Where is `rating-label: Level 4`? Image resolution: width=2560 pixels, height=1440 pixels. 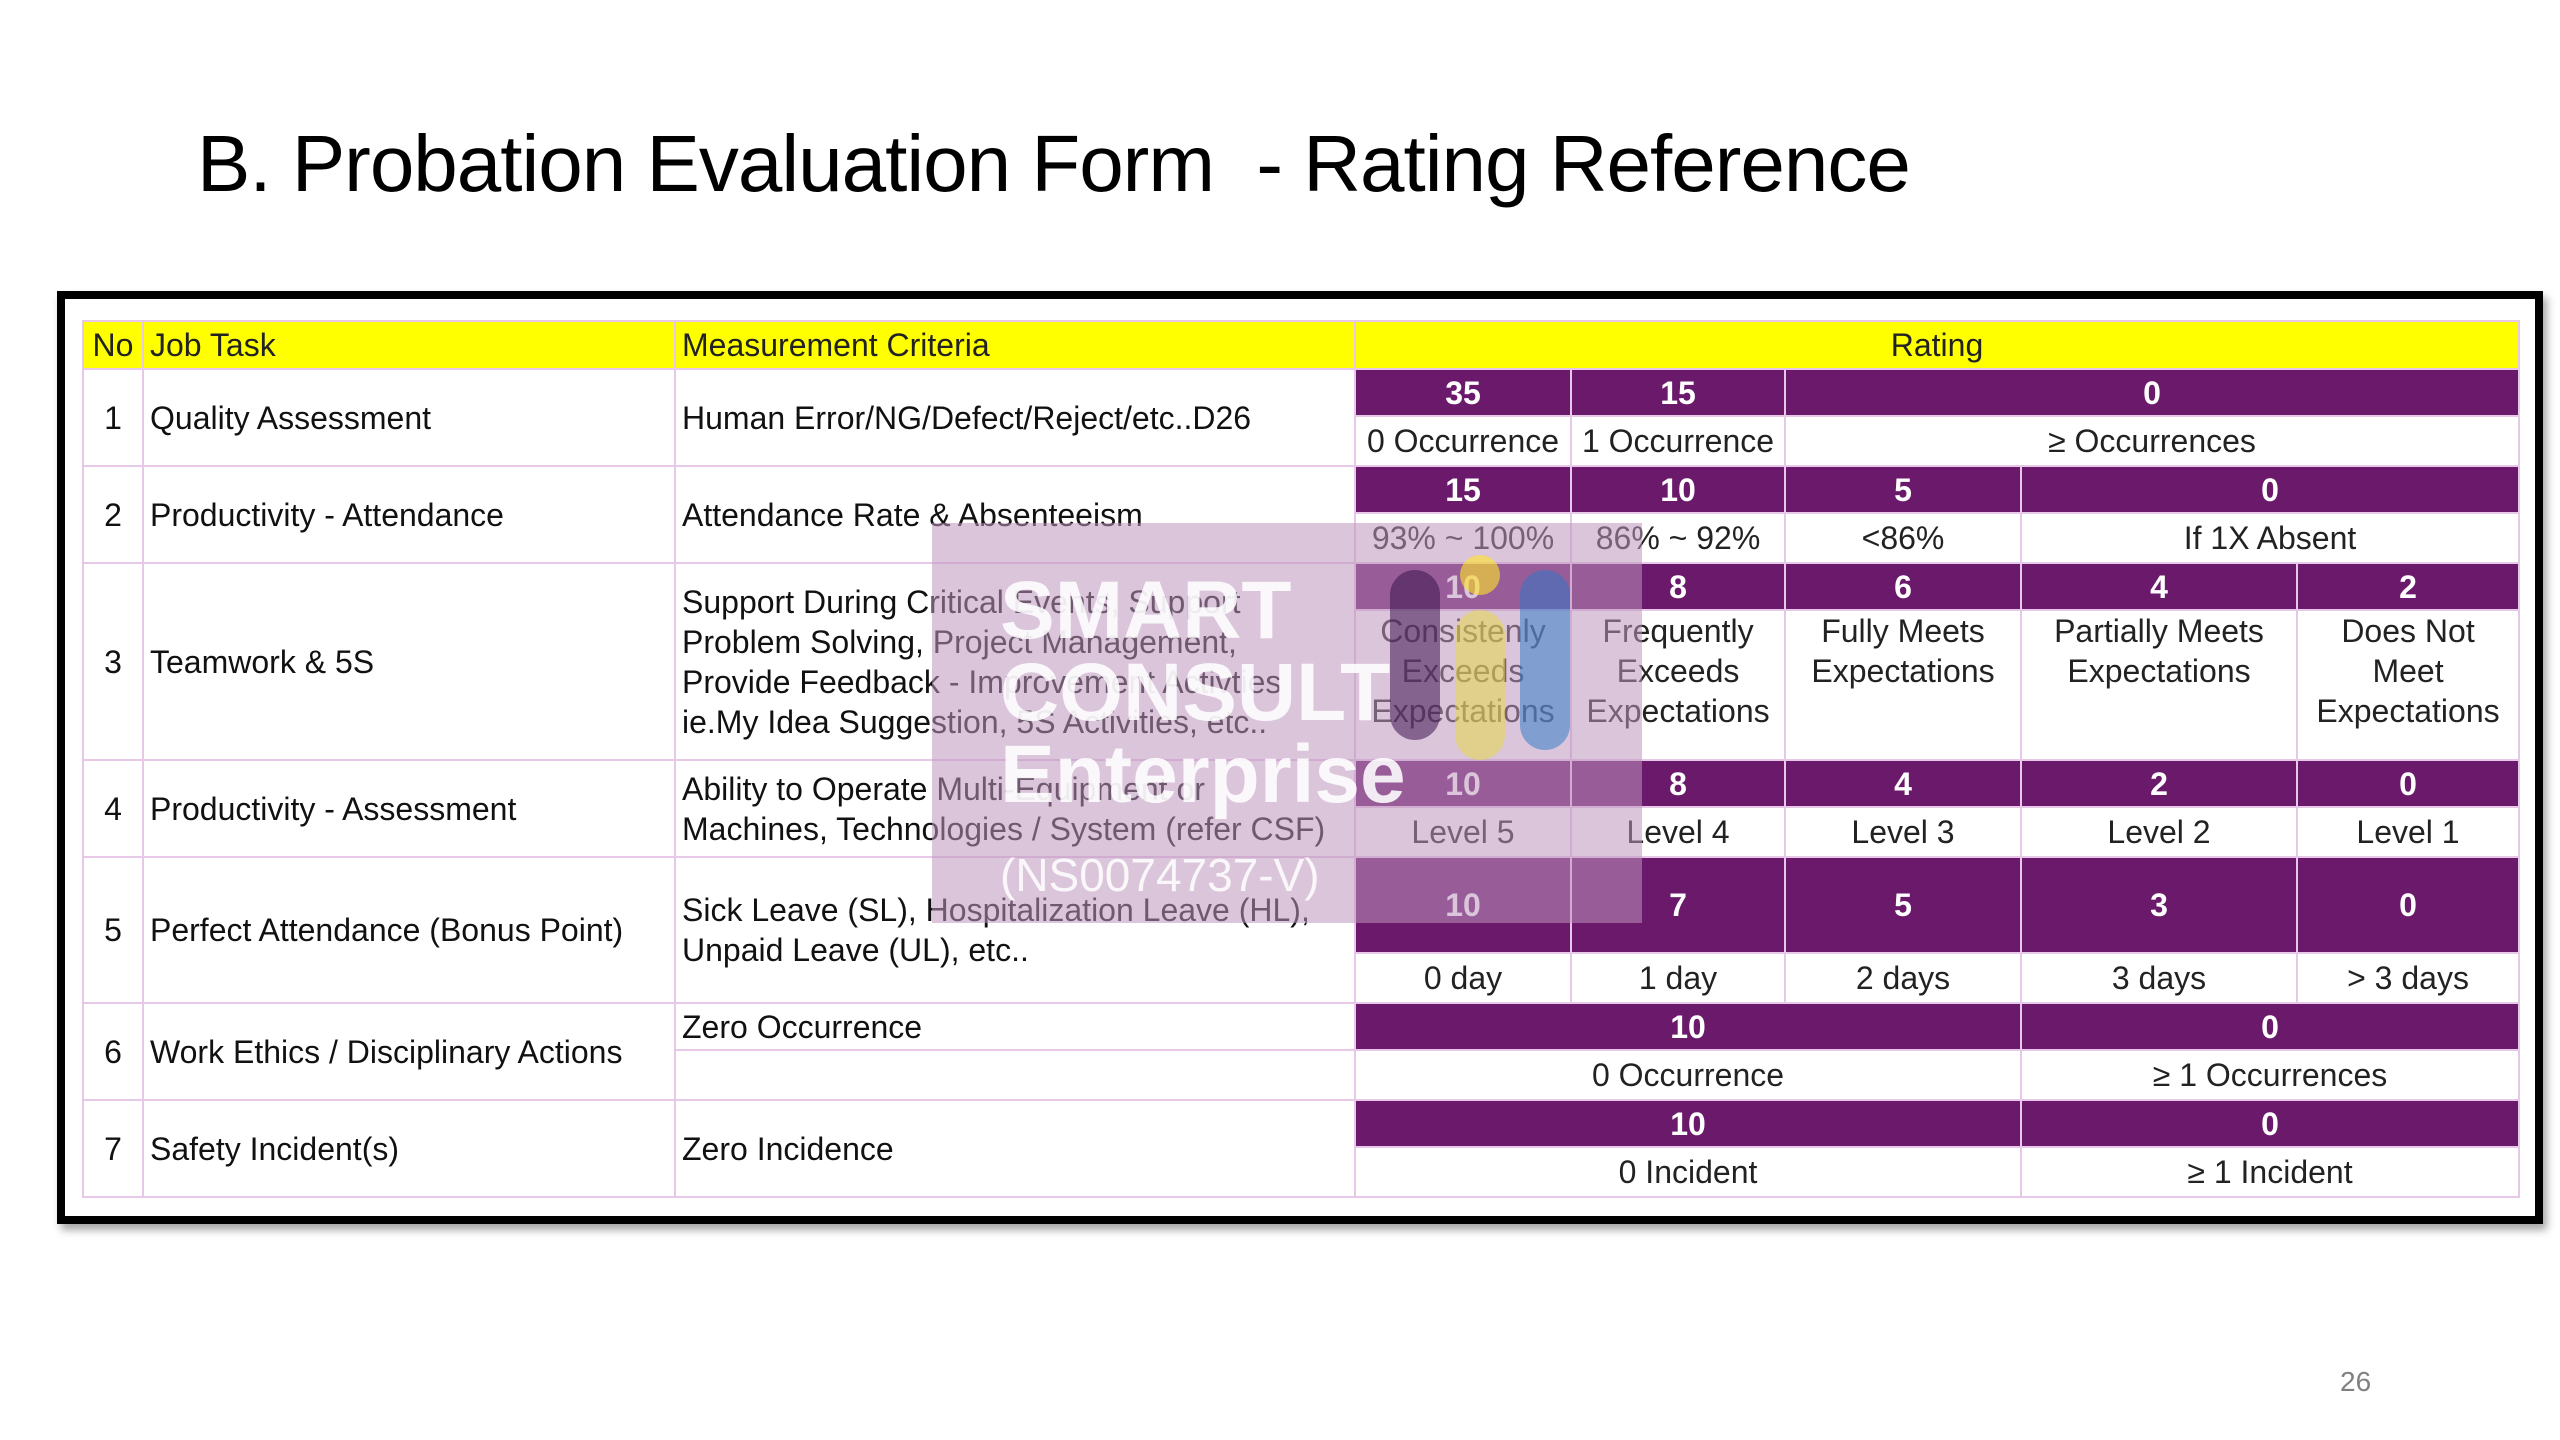 rating-label: Level 4 is located at coordinates (1678, 832).